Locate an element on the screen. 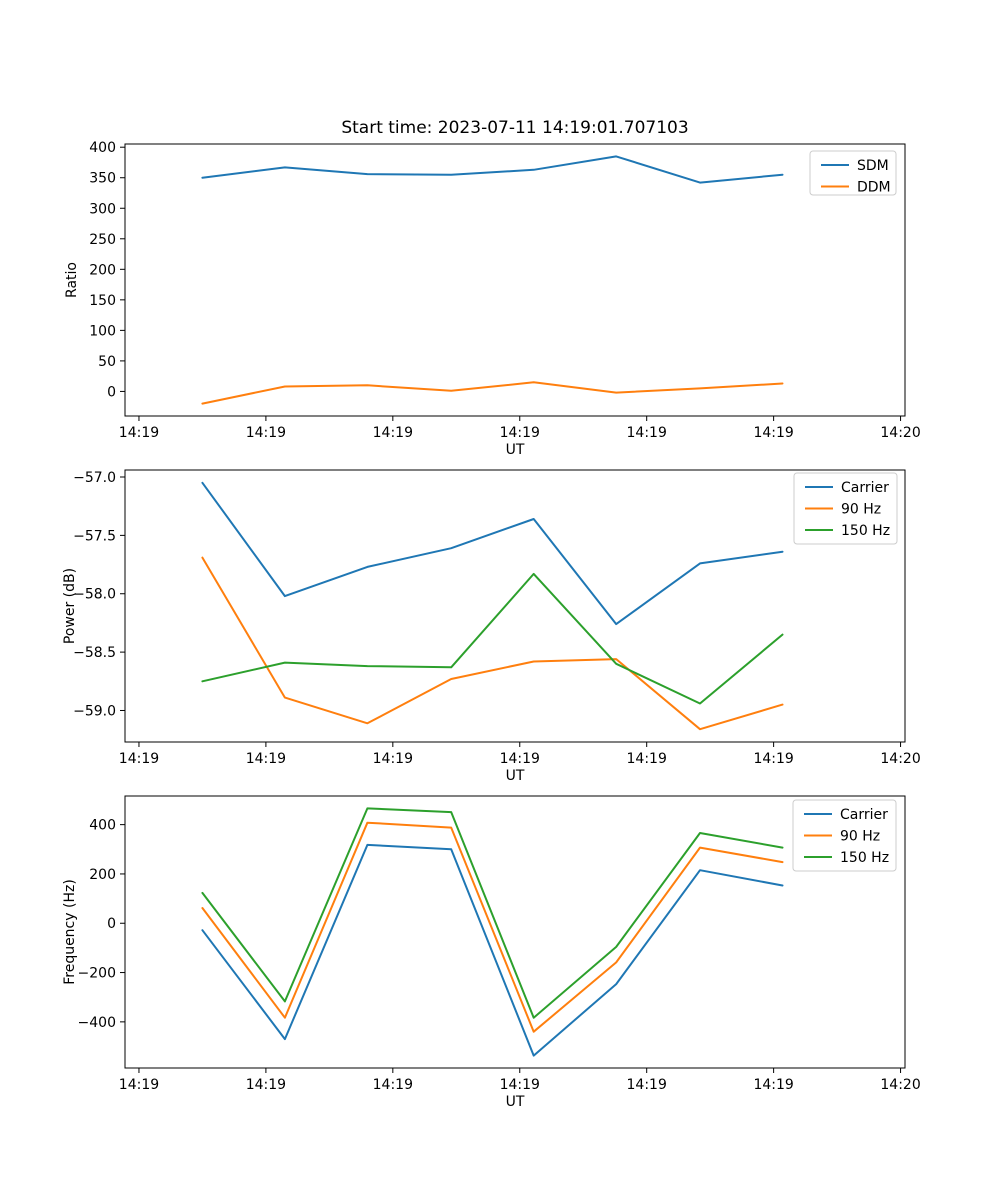 Image resolution: width=1000 pixels, height=1200 pixels. y-tick-label: −58.0 is located at coordinates (94, 595).